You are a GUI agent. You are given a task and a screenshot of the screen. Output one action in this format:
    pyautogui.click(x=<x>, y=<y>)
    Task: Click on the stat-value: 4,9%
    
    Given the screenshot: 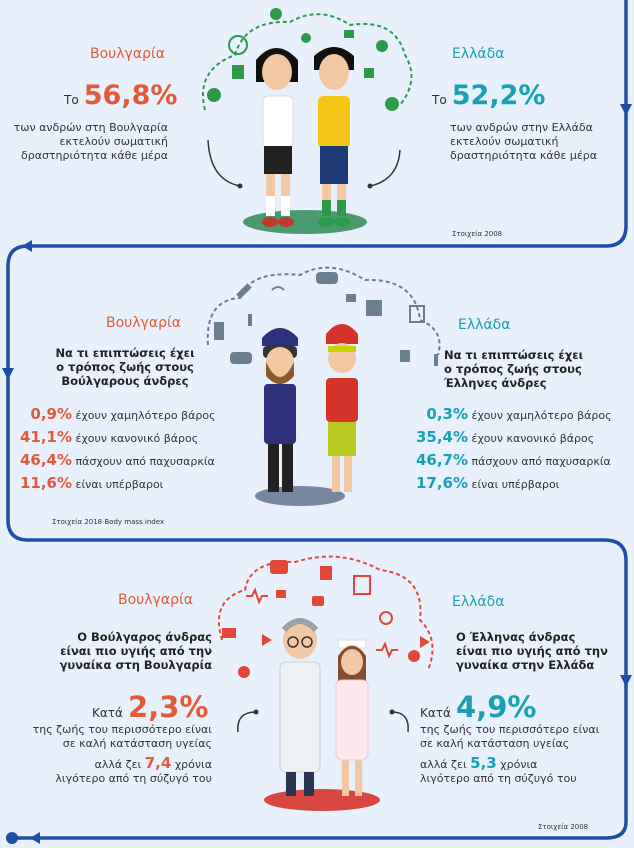 What is the action you would take?
    pyautogui.click(x=496, y=707)
    